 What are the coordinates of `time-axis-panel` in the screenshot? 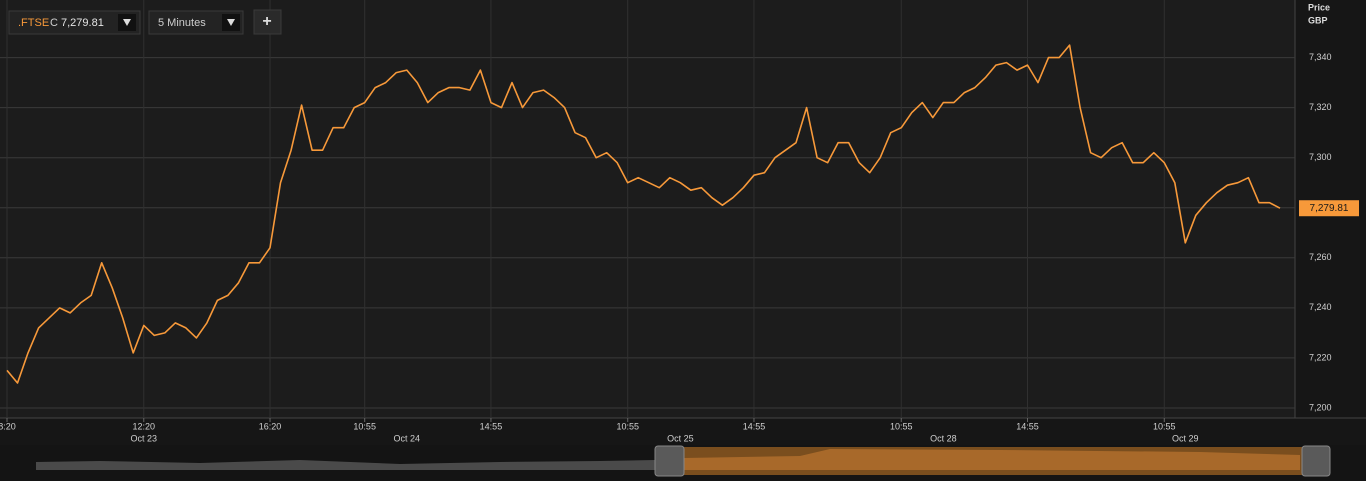 It's located at (683, 431).